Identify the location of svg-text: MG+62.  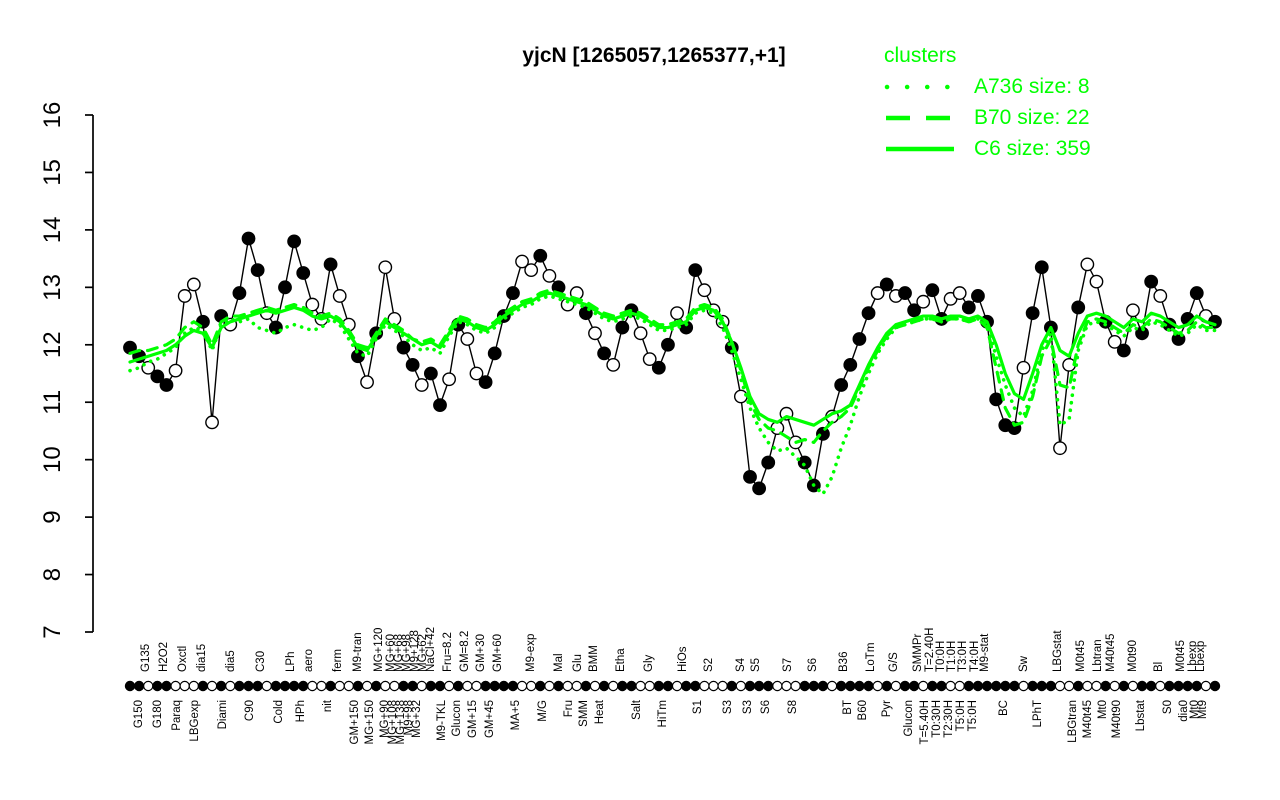
(423, 653).